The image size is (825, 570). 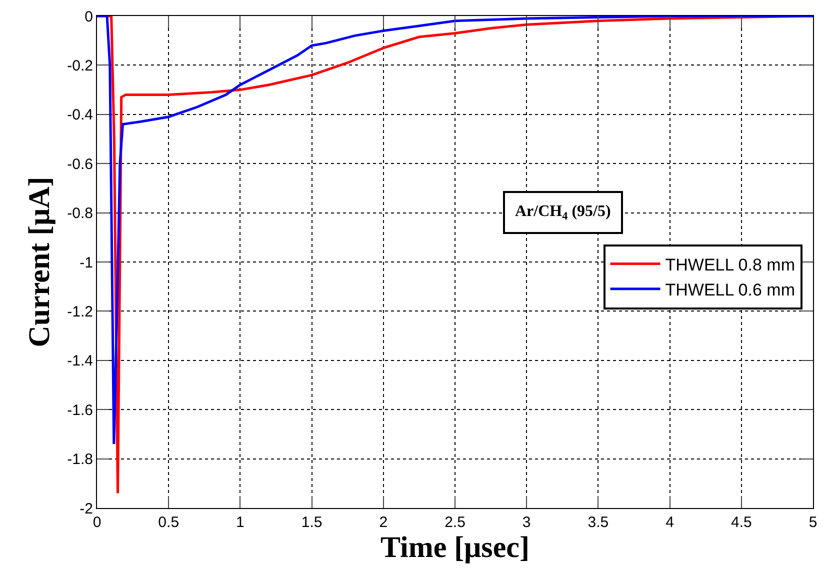 What do you see at coordinates (730, 264) in the screenshot?
I see `legend-label: THWELL 0.8 mm` at bounding box center [730, 264].